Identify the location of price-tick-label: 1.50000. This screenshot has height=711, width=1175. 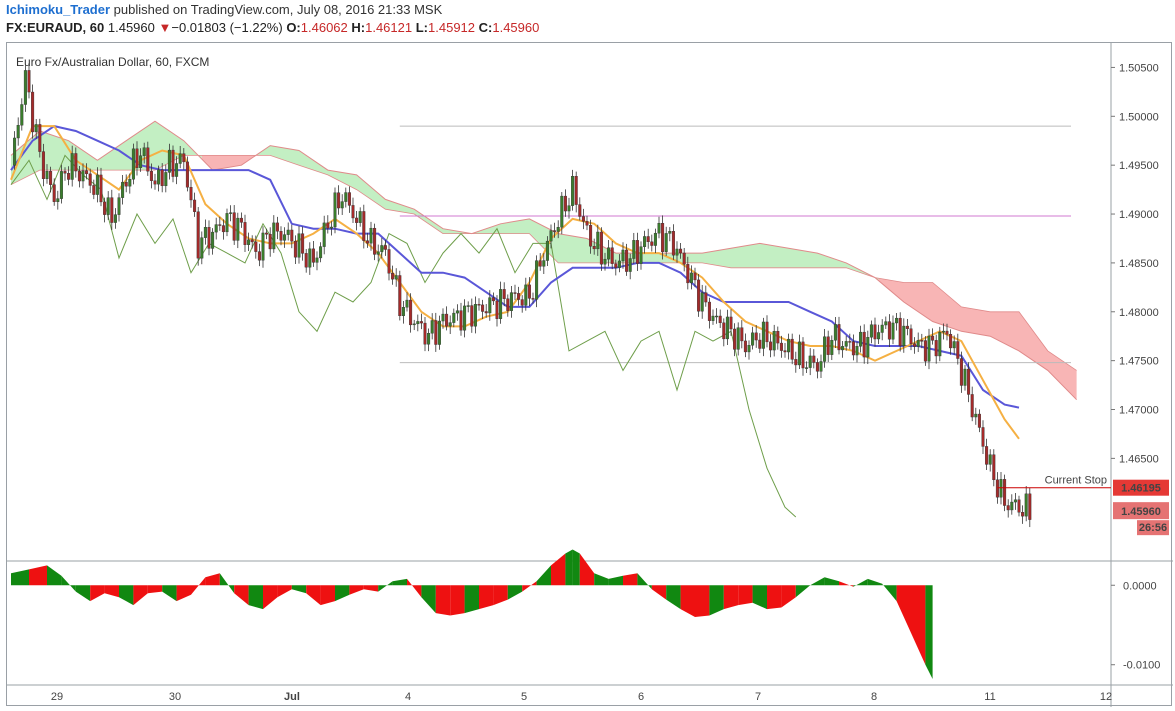
(1139, 117).